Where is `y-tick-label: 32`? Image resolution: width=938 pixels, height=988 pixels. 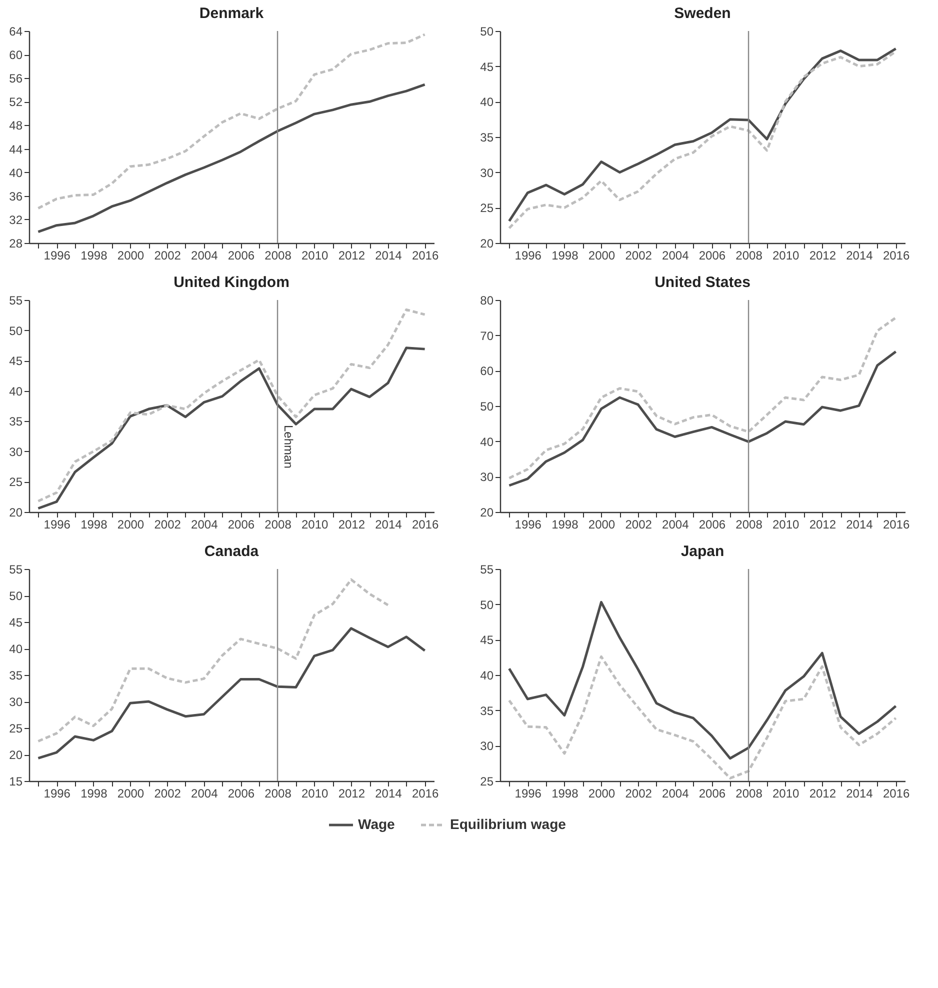
y-tick-label: 32 is located at coordinates (16, 219).